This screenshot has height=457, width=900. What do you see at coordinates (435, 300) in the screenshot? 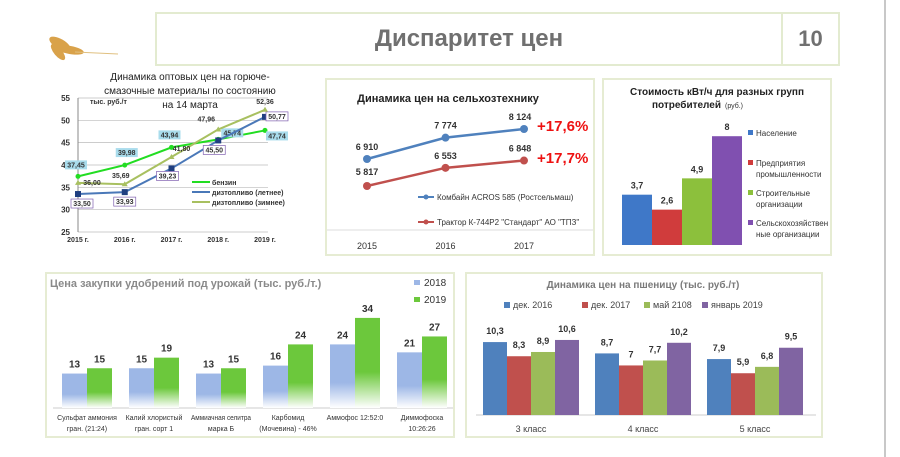
I see `legend-label: 2019` at bounding box center [435, 300].